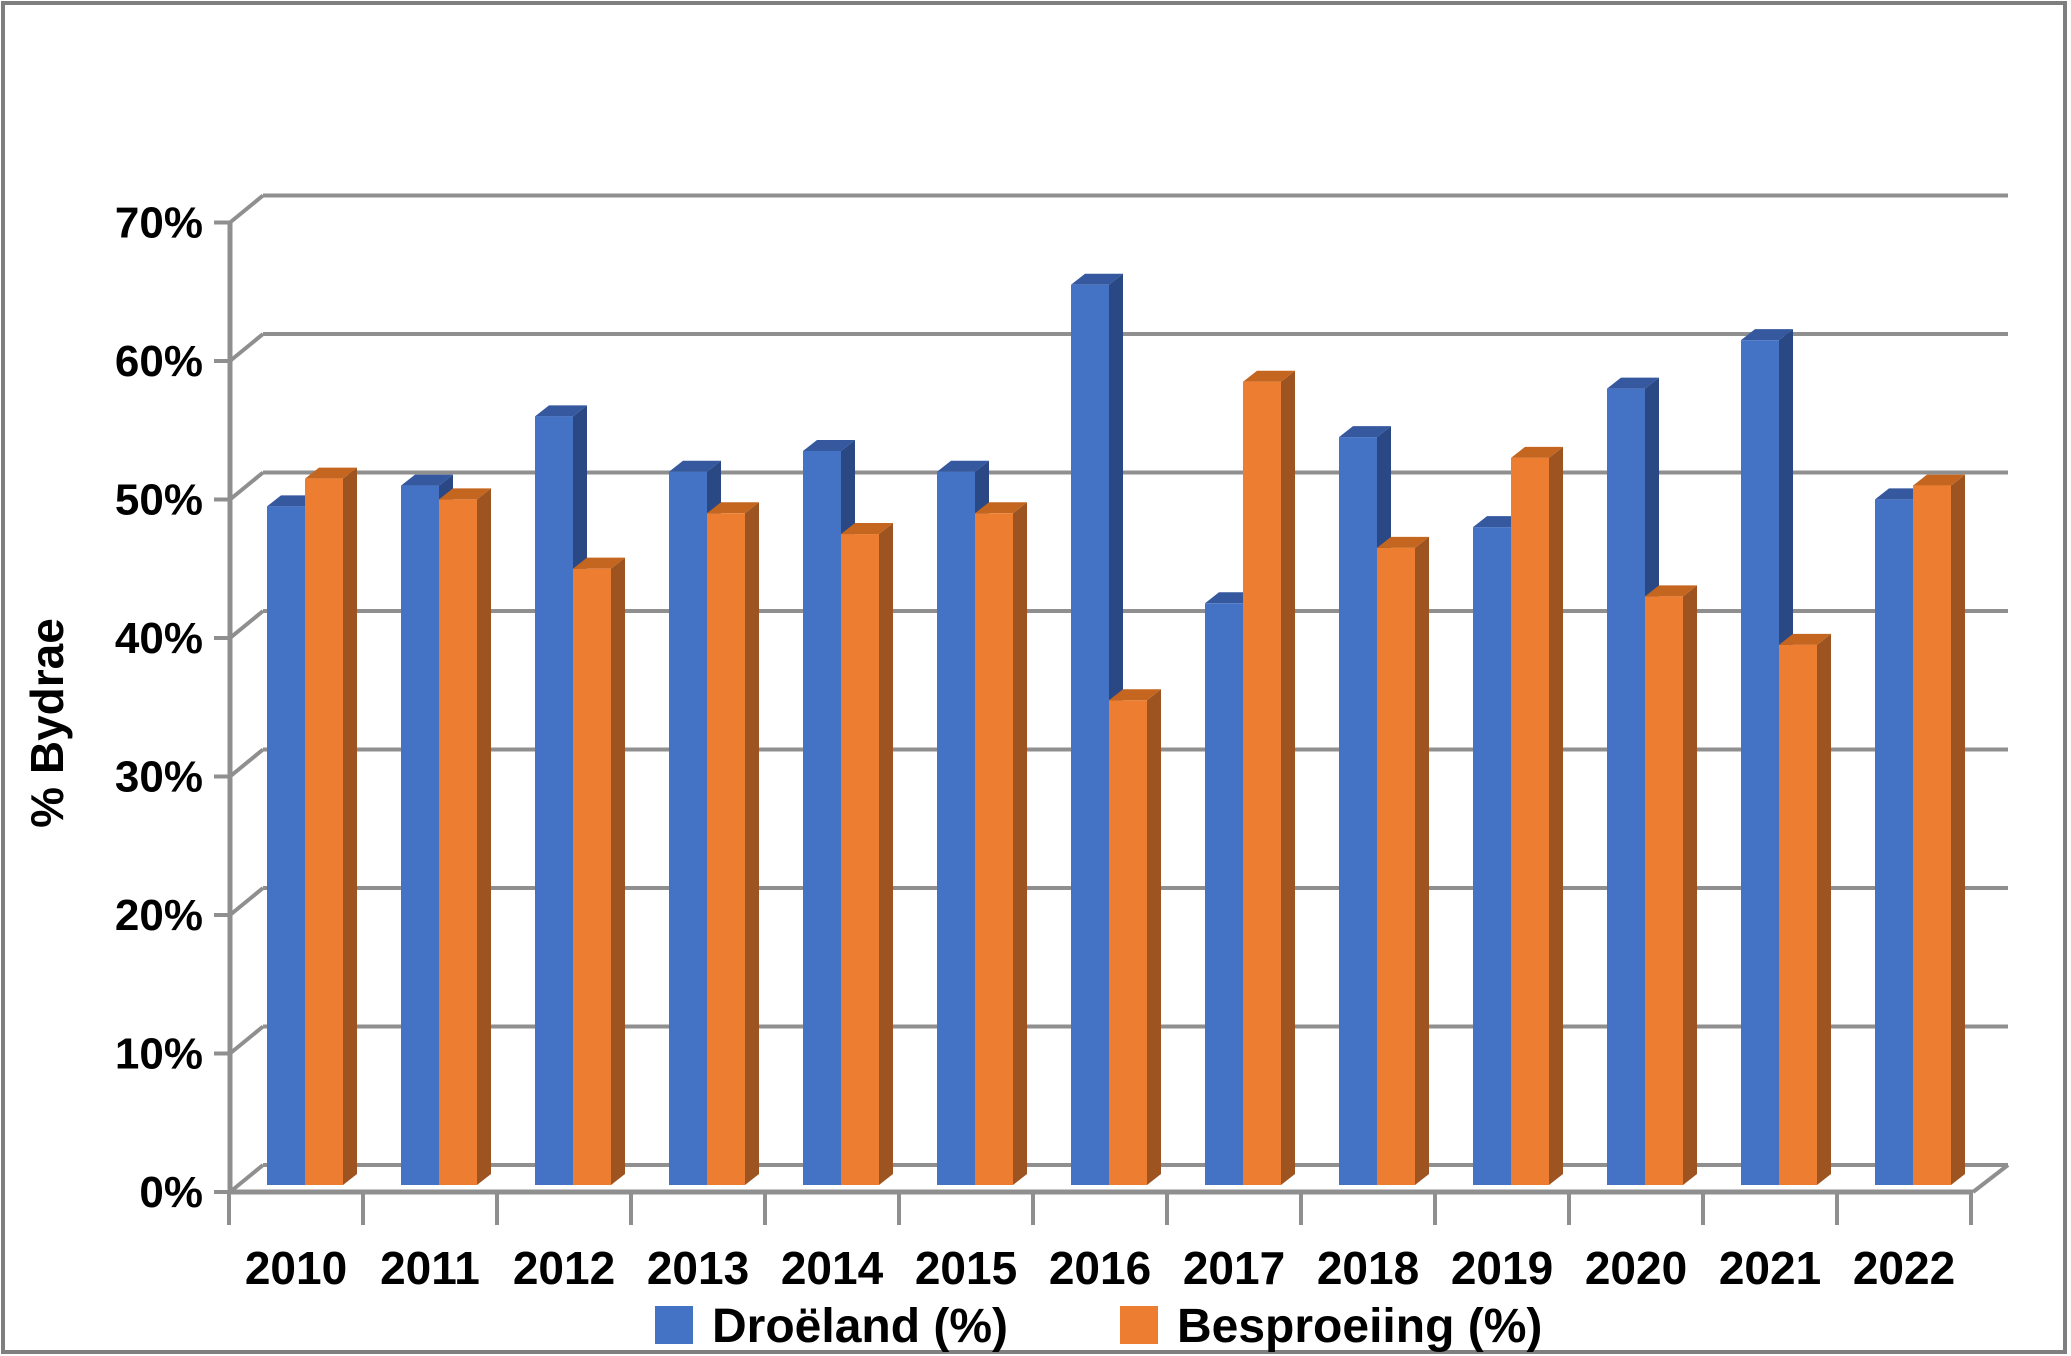 The width and height of the screenshot is (2071, 1356). I want to click on bar-2022-besproeiing, so click(1939, 829).